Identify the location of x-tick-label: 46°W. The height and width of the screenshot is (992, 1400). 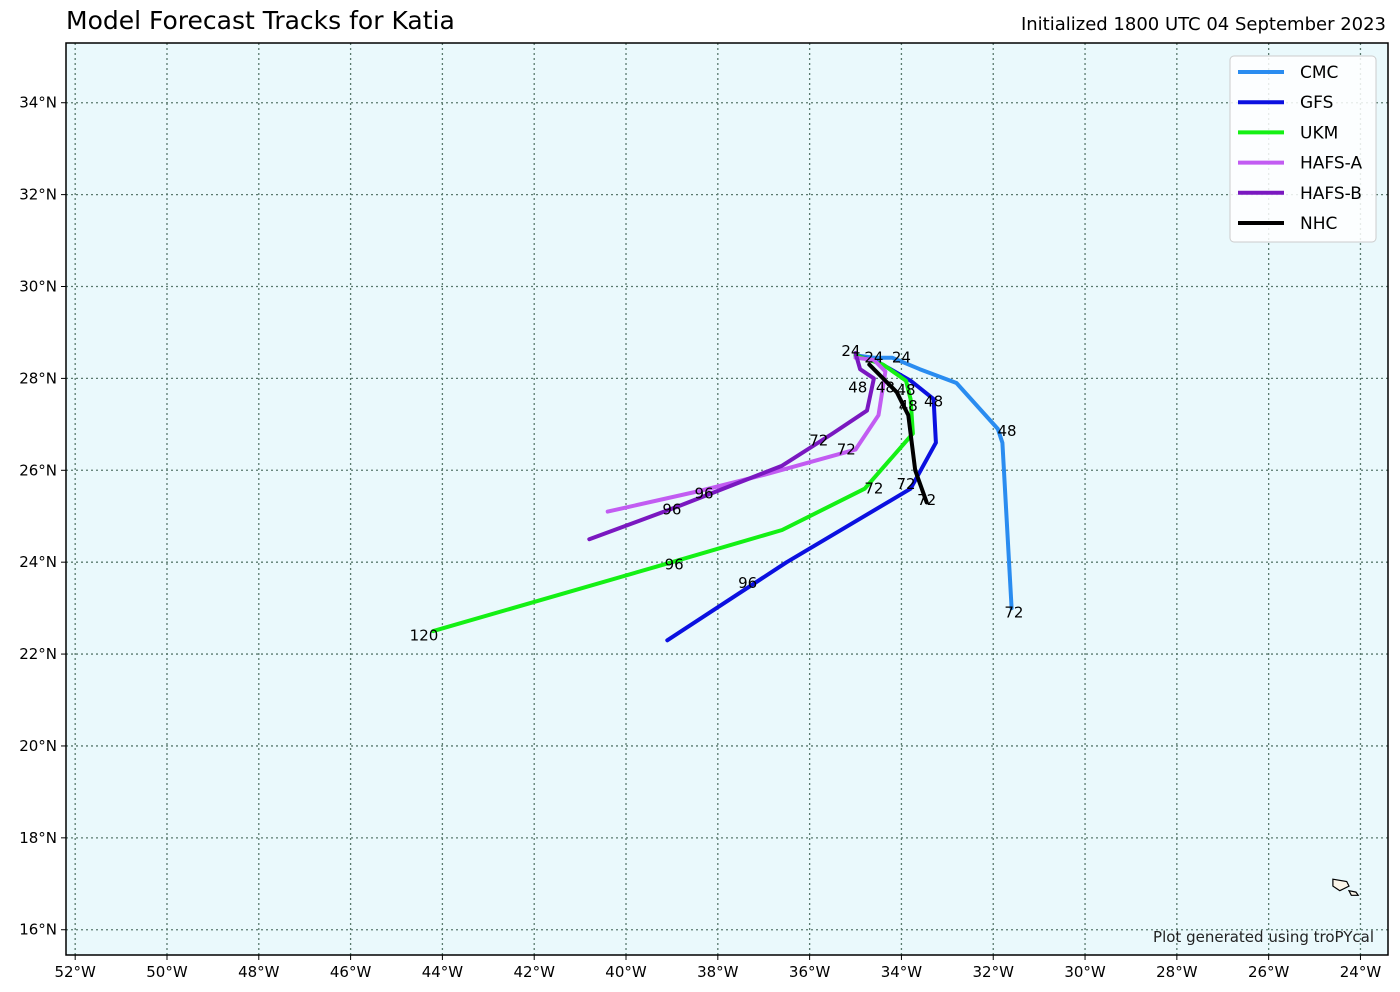
(351, 972).